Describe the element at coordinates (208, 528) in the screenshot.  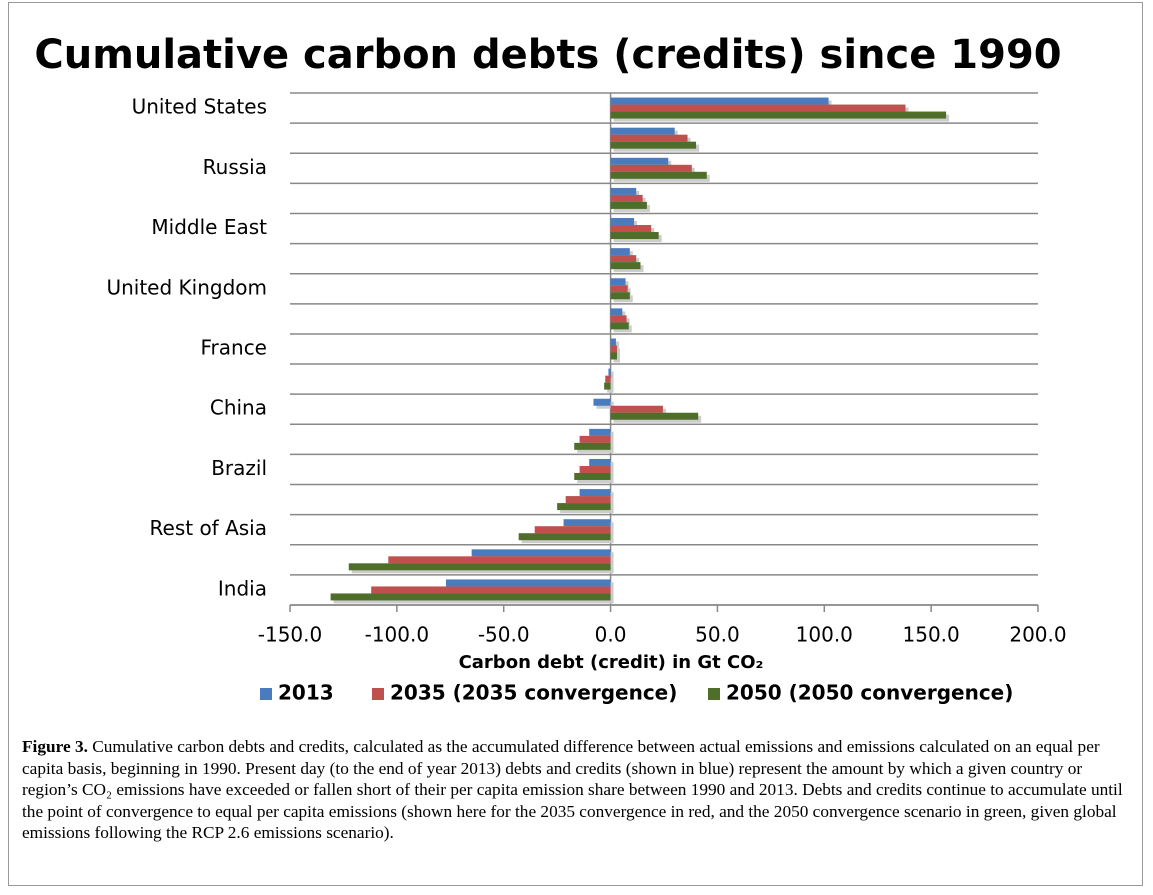
I see `y-tick-label: Rest of Asia` at that location.